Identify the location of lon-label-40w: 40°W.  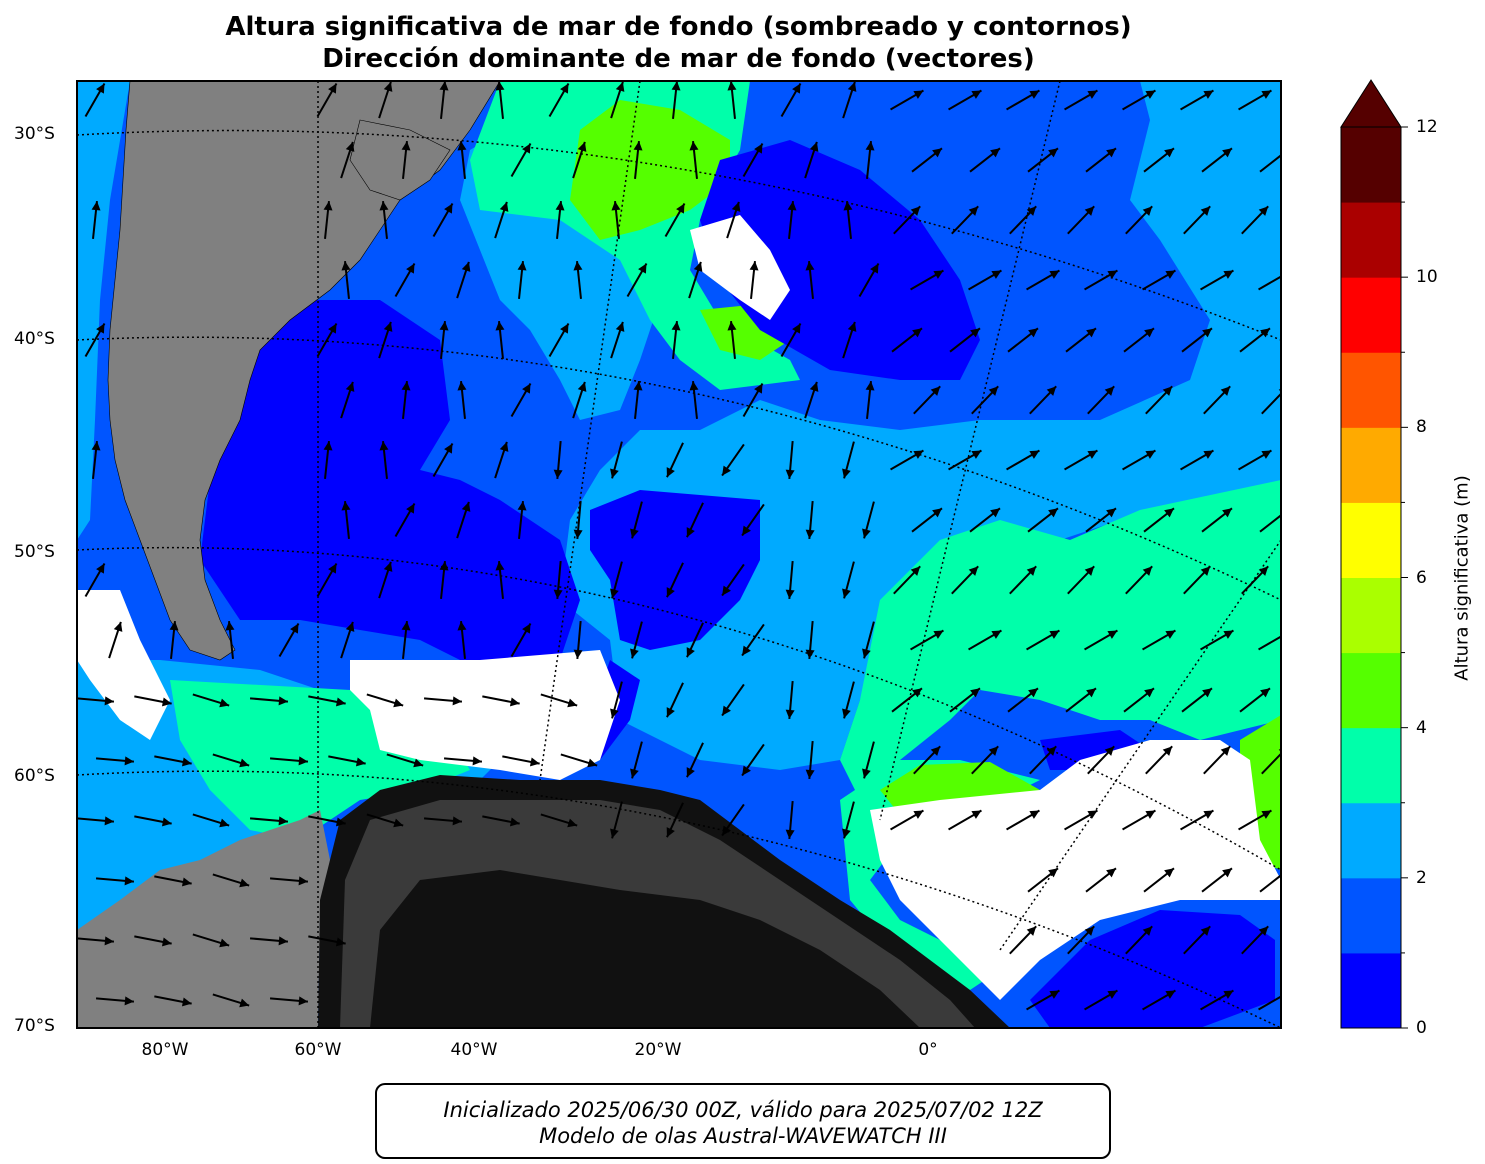
(474, 1050).